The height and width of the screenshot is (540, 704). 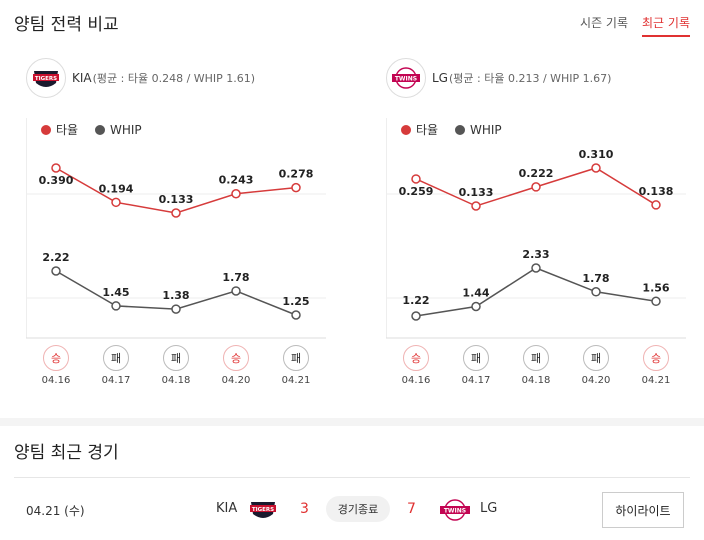 What do you see at coordinates (304, 509) in the screenshot?
I see `away-score: 3` at bounding box center [304, 509].